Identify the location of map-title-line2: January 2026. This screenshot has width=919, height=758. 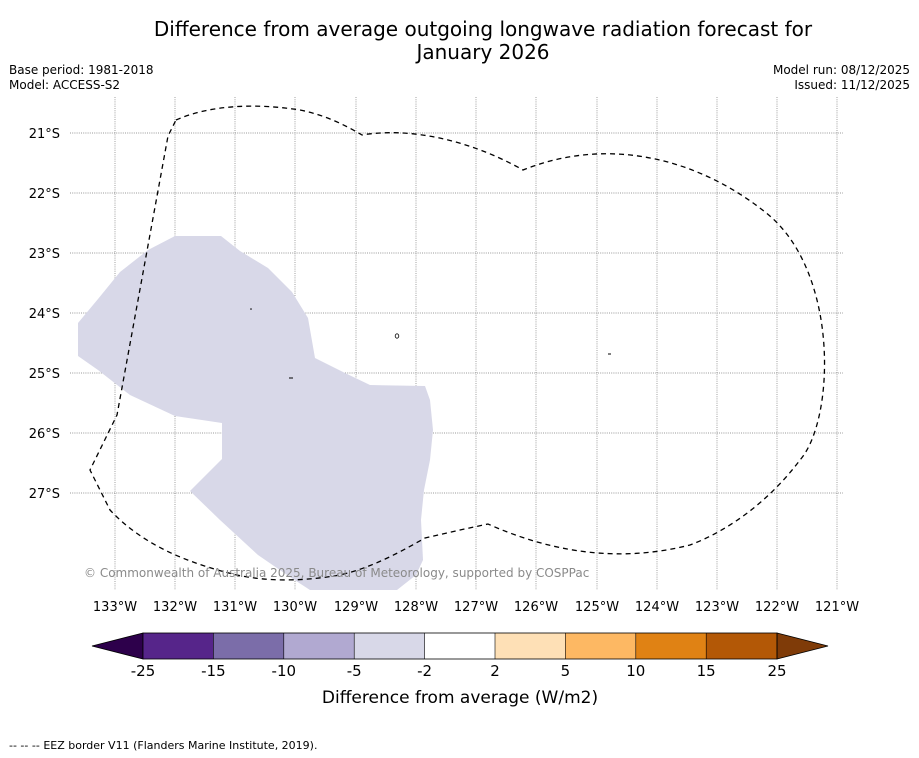
(483, 52).